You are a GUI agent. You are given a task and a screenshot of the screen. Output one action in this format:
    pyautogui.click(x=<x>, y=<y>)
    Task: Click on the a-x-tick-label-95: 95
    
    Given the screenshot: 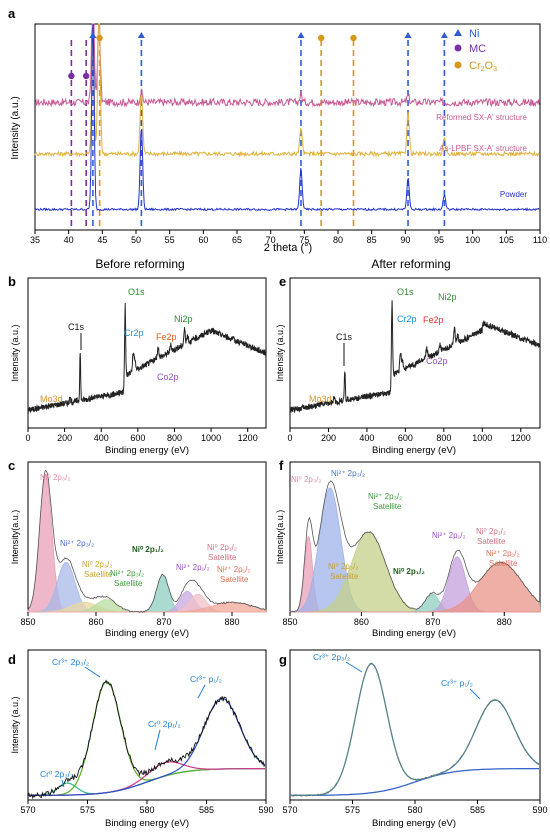 What is the action you would take?
    pyautogui.click(x=439, y=240)
    